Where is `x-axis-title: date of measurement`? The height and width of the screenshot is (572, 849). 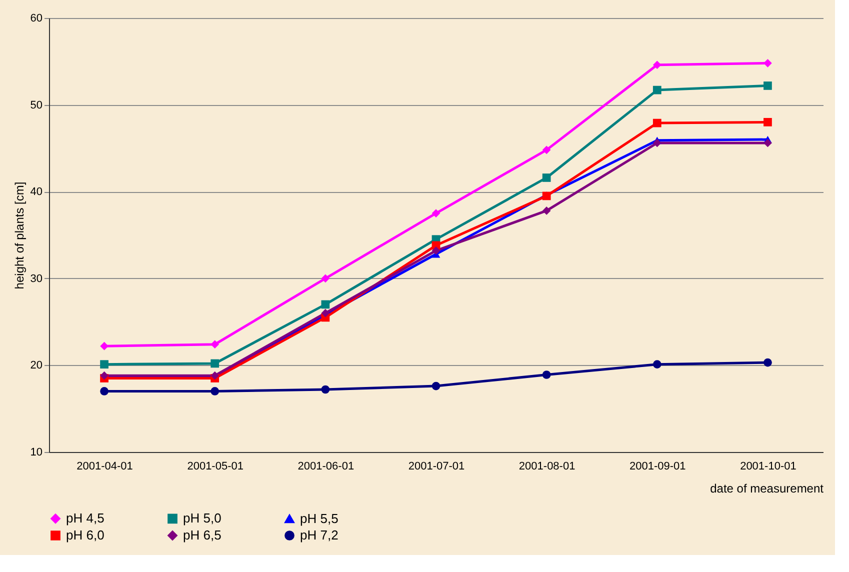 x-axis-title: date of measurement is located at coordinates (767, 489).